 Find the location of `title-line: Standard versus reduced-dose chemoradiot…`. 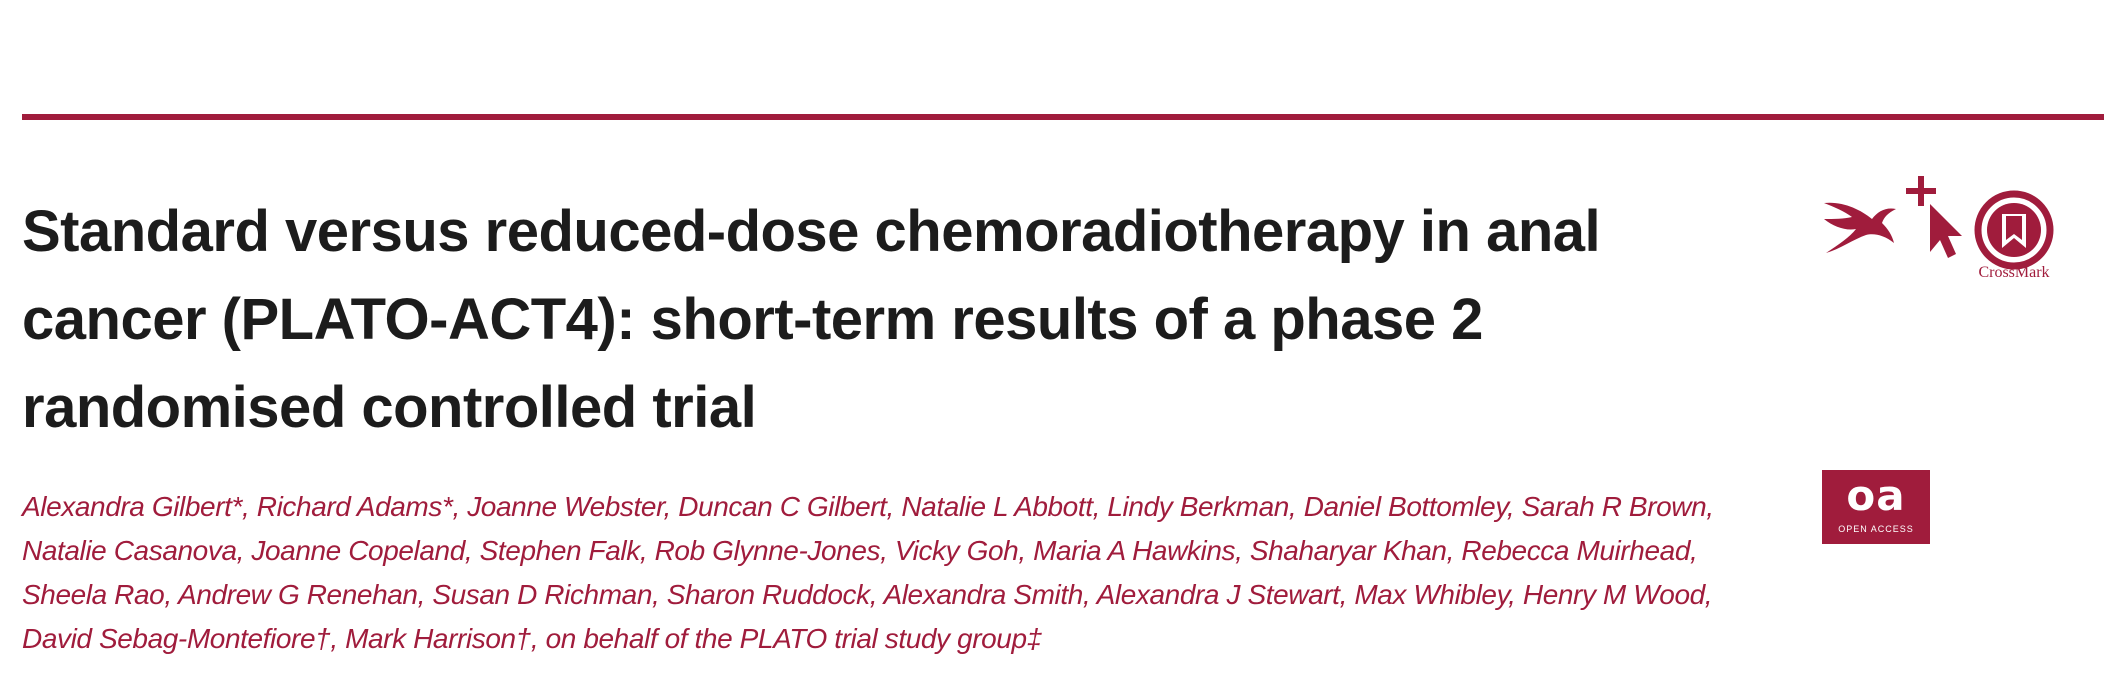

title-line: Standard versus reduced-dose chemoradiot… is located at coordinates (811, 231).